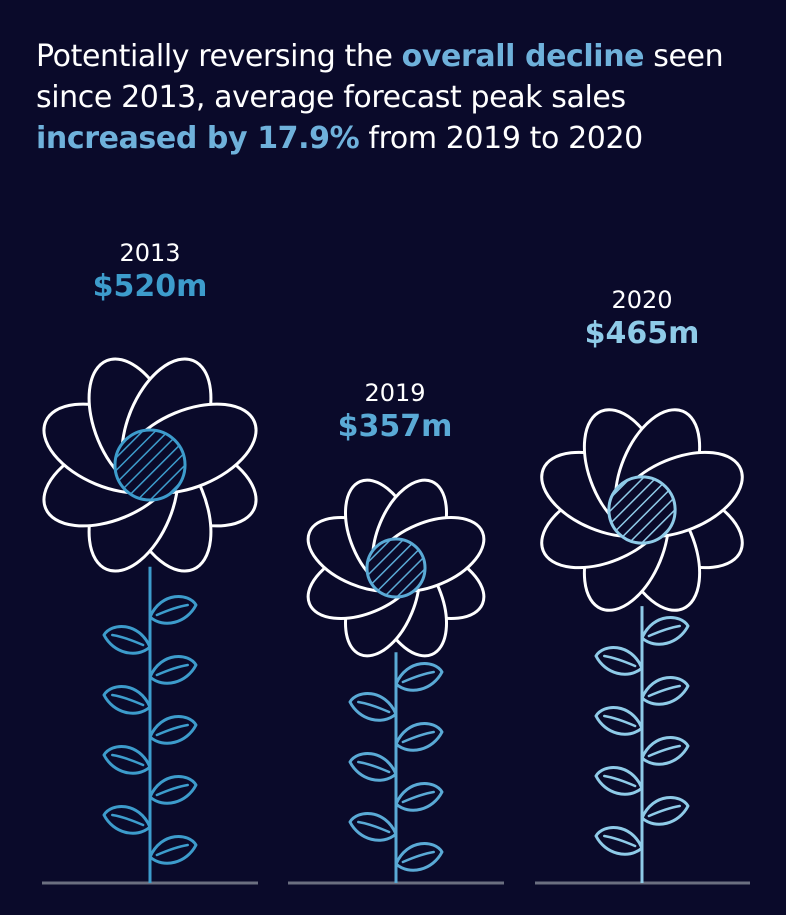  Describe the element at coordinates (198, 138) in the screenshot. I see `headline-highlight-increase: increased by 17.9%` at that location.